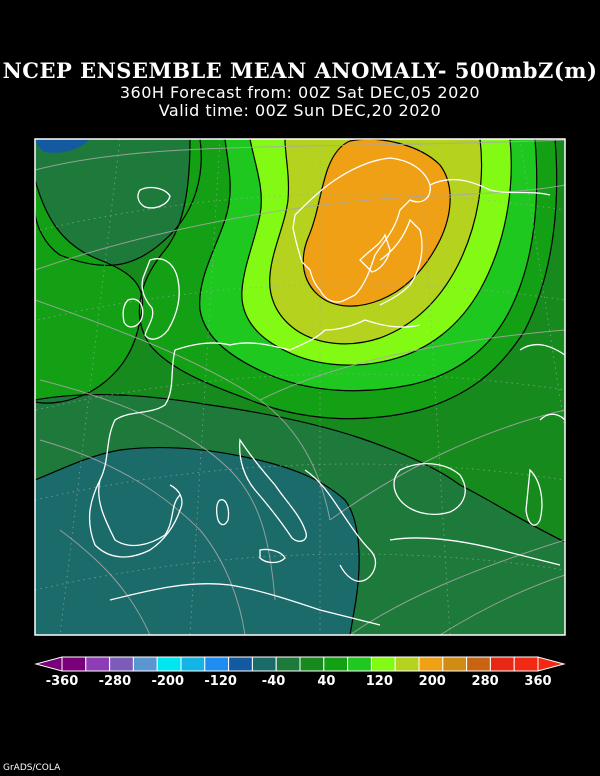 This screenshot has height=776, width=600. I want to click on anomaly-region-neg40, so click(197, 541).